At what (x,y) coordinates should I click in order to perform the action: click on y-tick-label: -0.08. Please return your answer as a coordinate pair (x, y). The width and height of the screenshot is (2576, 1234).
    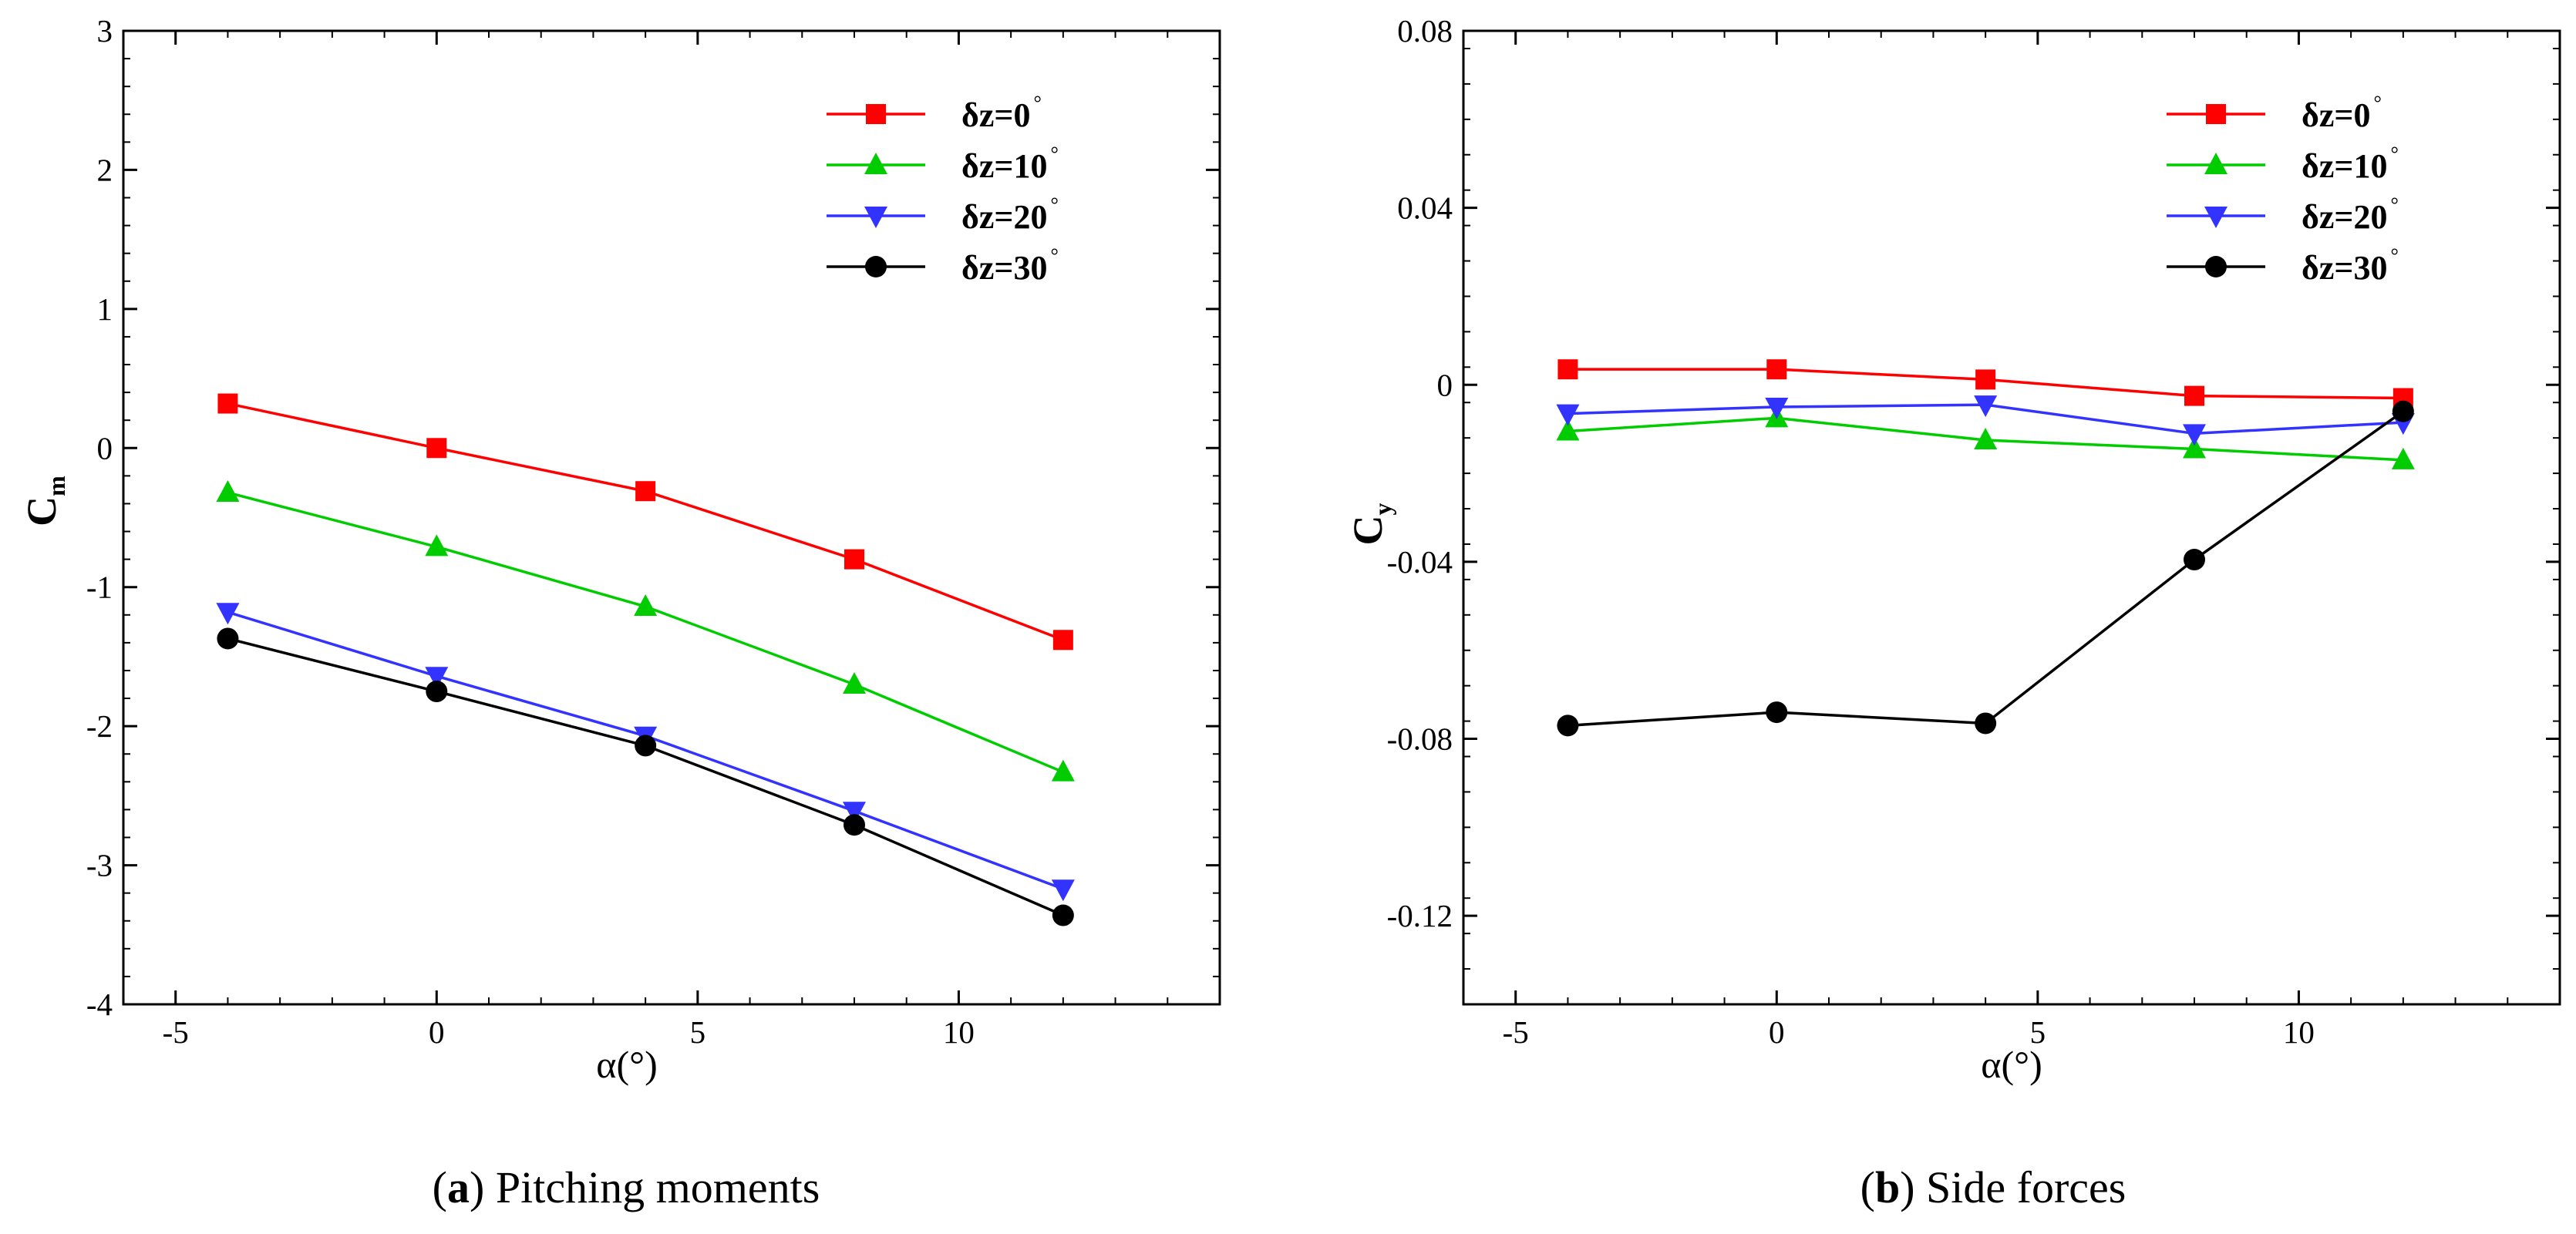
    Looking at the image, I should click on (1420, 739).